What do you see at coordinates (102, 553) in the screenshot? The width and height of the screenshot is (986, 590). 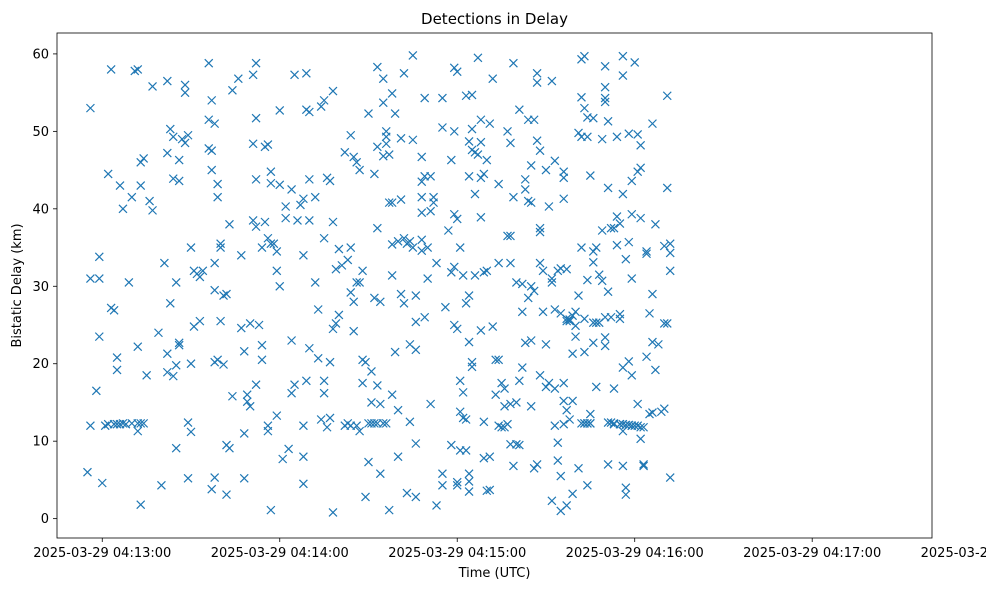 I see `x-tick-label: 2025-03-29 04:13:00` at bounding box center [102, 553].